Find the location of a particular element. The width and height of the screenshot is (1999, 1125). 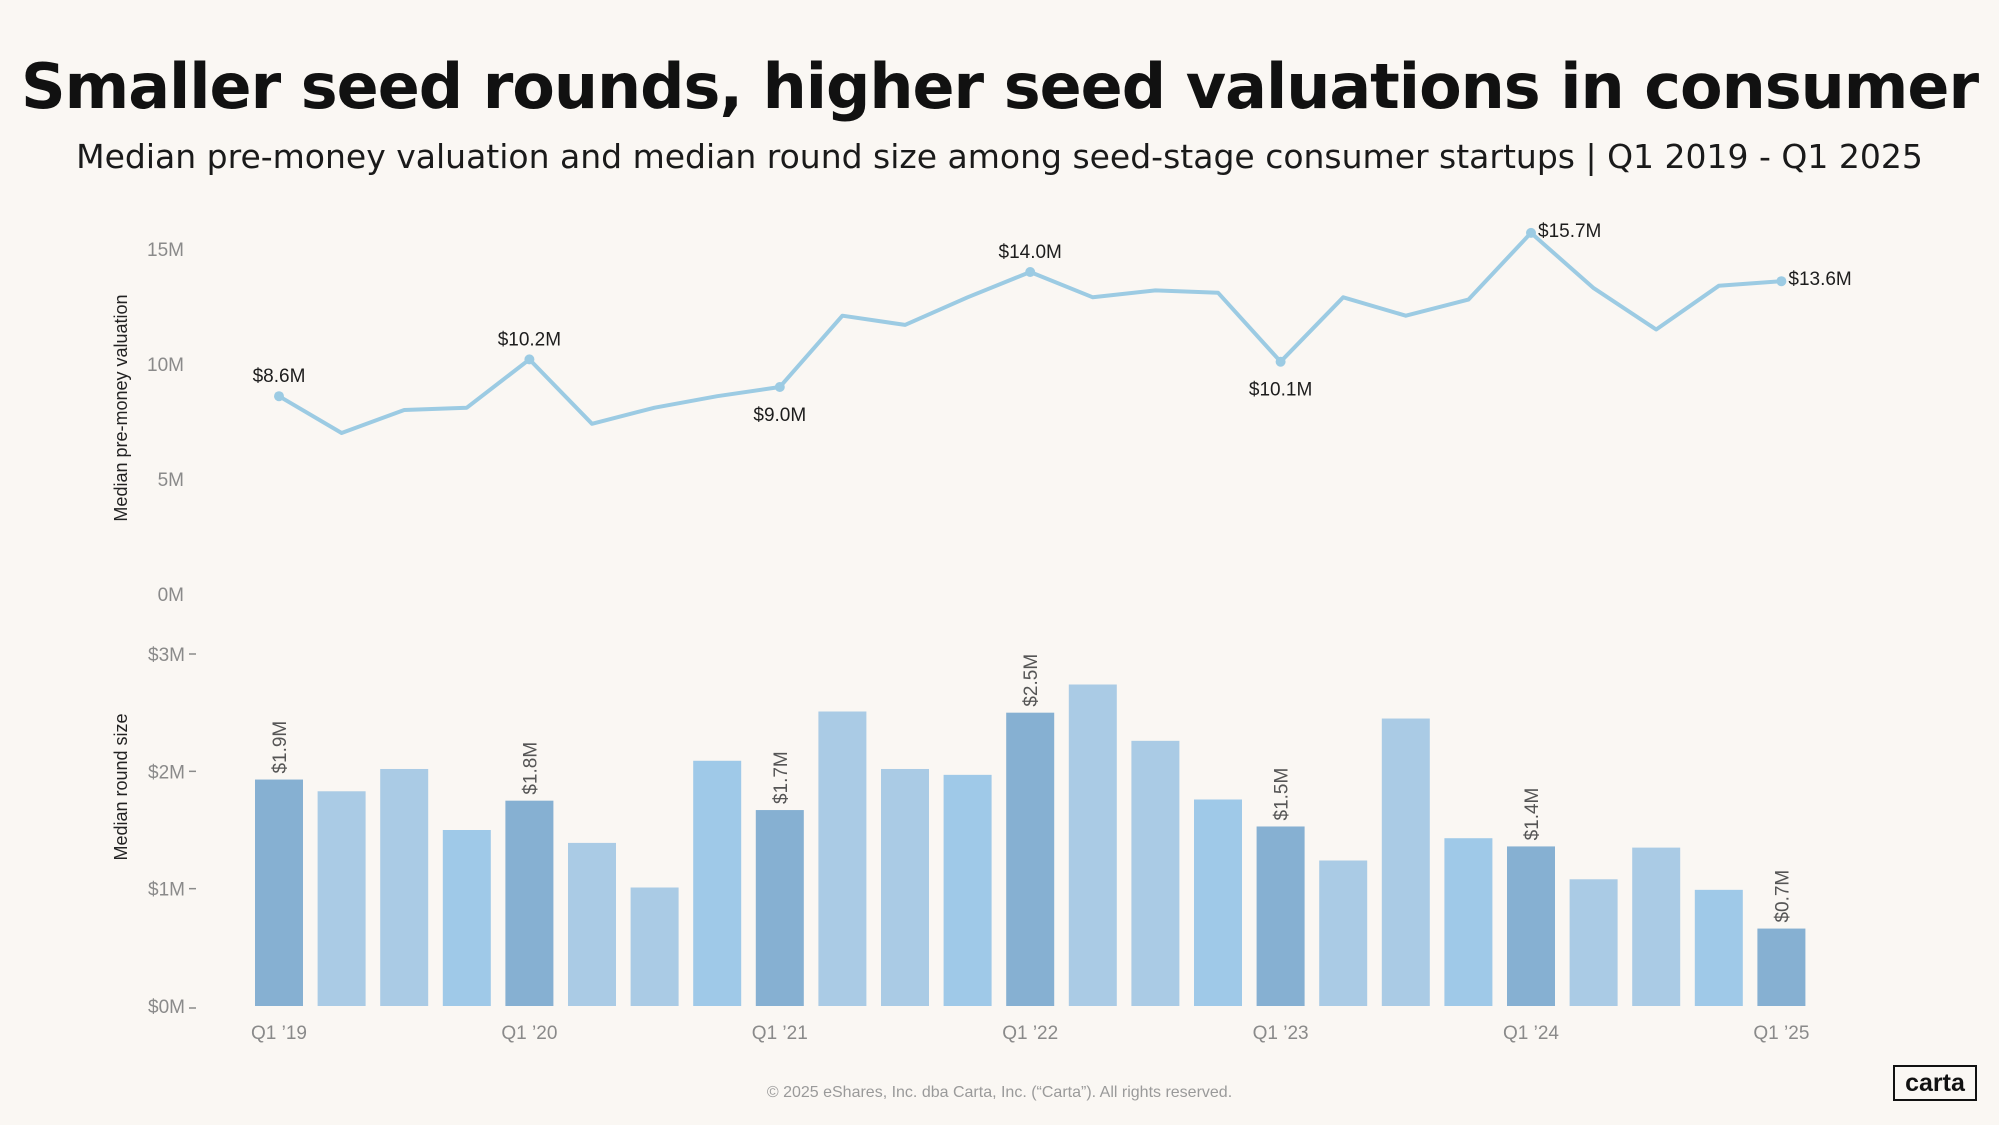

valuation-y-tick: 15M is located at coordinates (165, 250).